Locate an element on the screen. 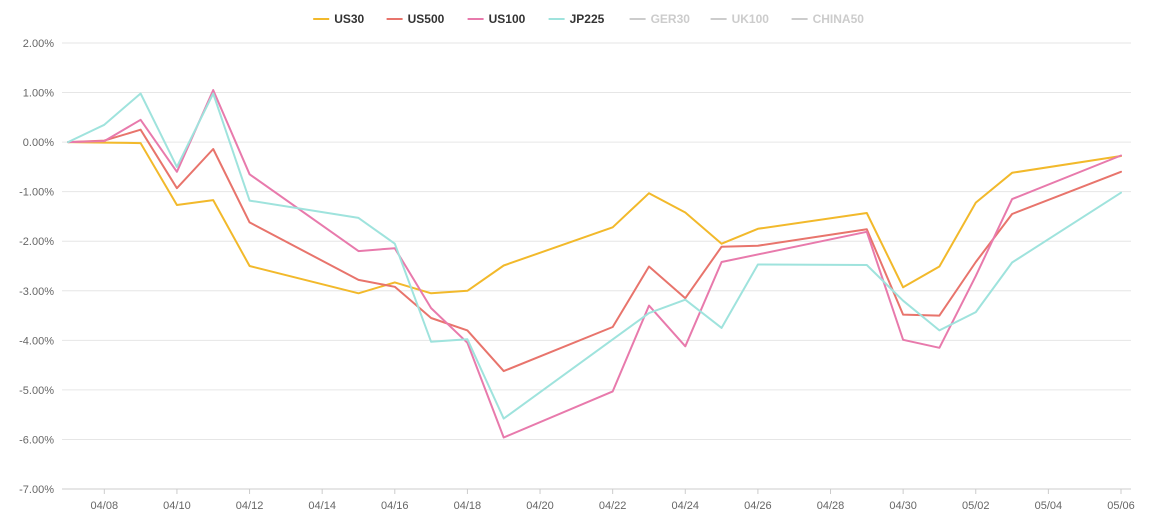 The height and width of the screenshot is (523, 1159). x-tick-label: 04/16 is located at coordinates (395, 506).